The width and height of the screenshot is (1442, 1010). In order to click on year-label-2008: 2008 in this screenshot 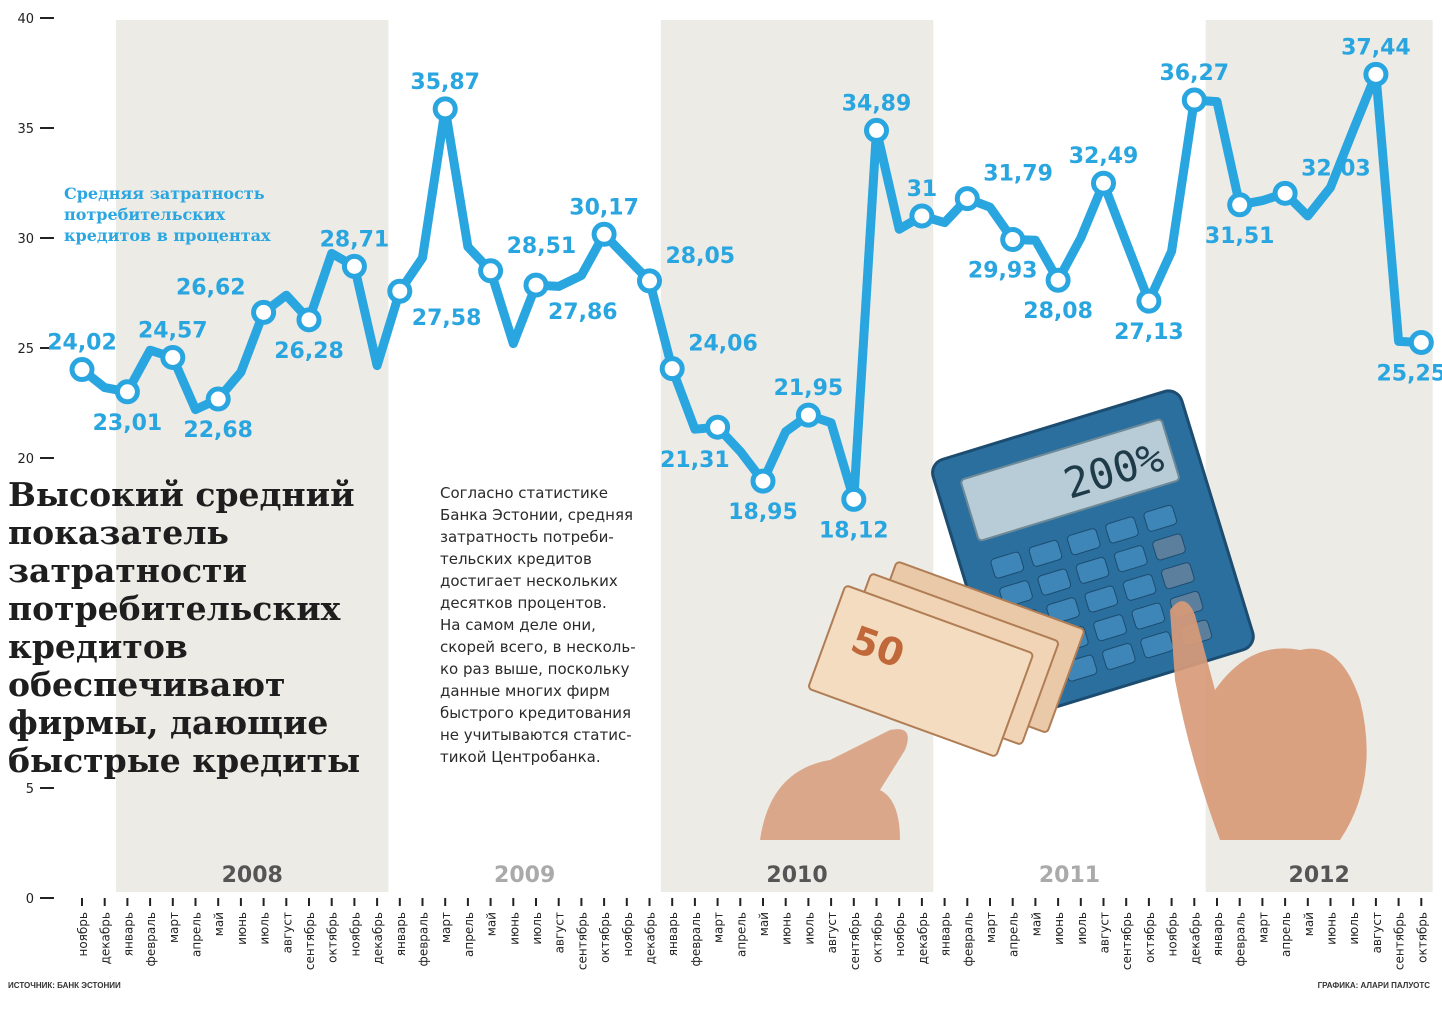, I will do `click(252, 875)`.